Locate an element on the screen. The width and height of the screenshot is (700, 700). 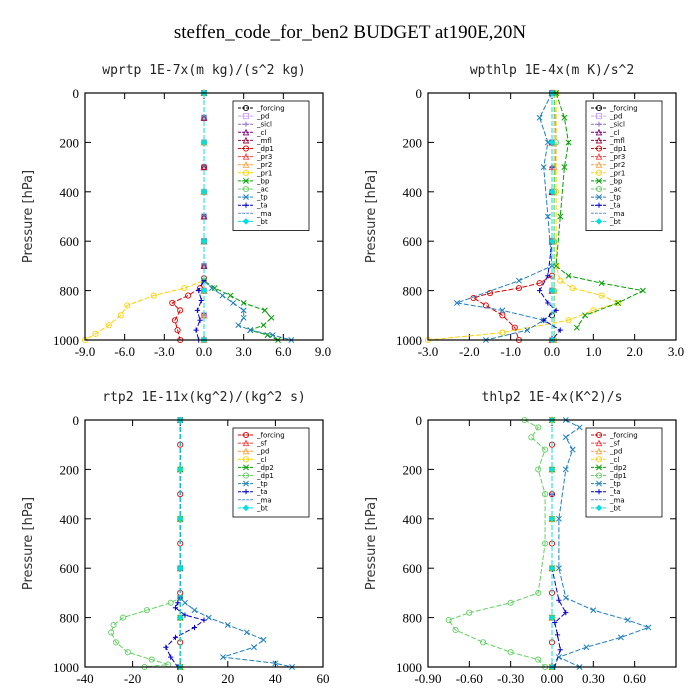
x-tick-label: -9.0 is located at coordinates (85, 351).